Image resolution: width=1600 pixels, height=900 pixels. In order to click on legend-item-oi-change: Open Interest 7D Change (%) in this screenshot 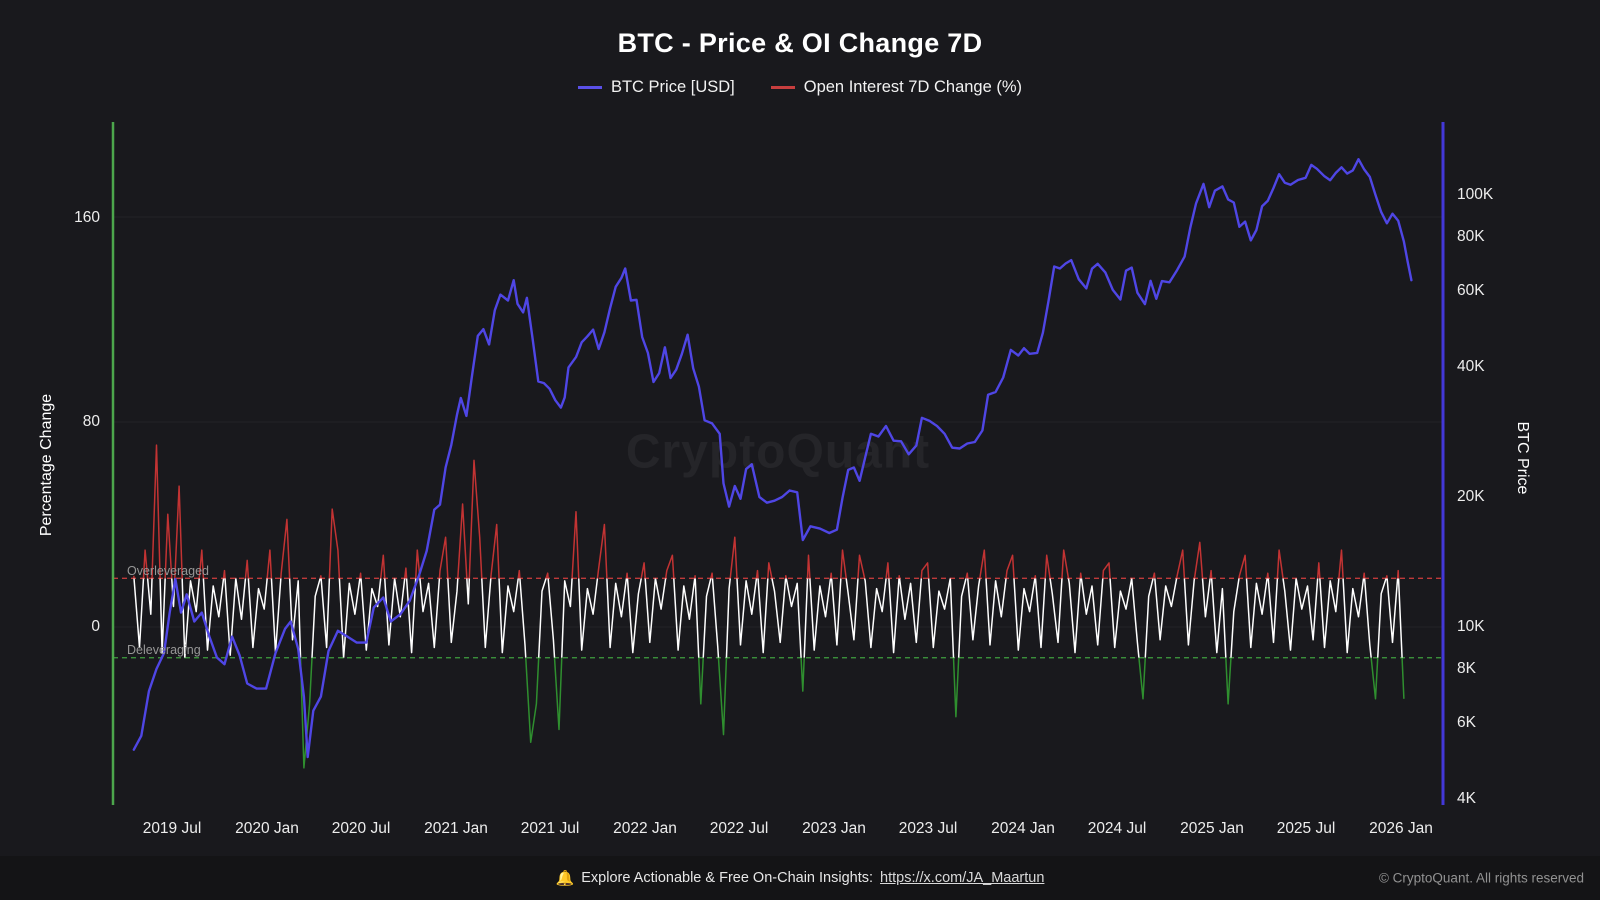, I will do `click(896, 87)`.